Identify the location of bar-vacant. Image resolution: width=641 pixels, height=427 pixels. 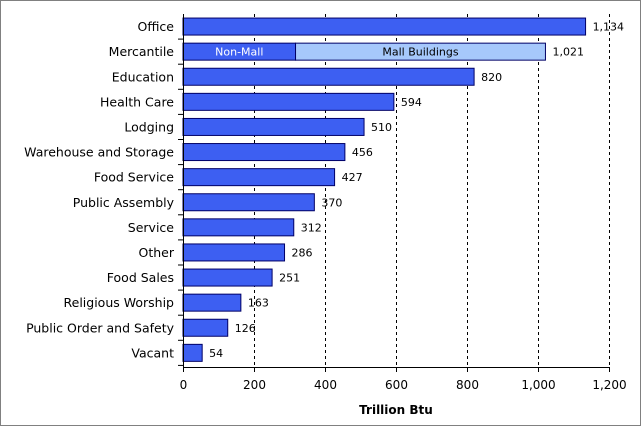
(192, 352).